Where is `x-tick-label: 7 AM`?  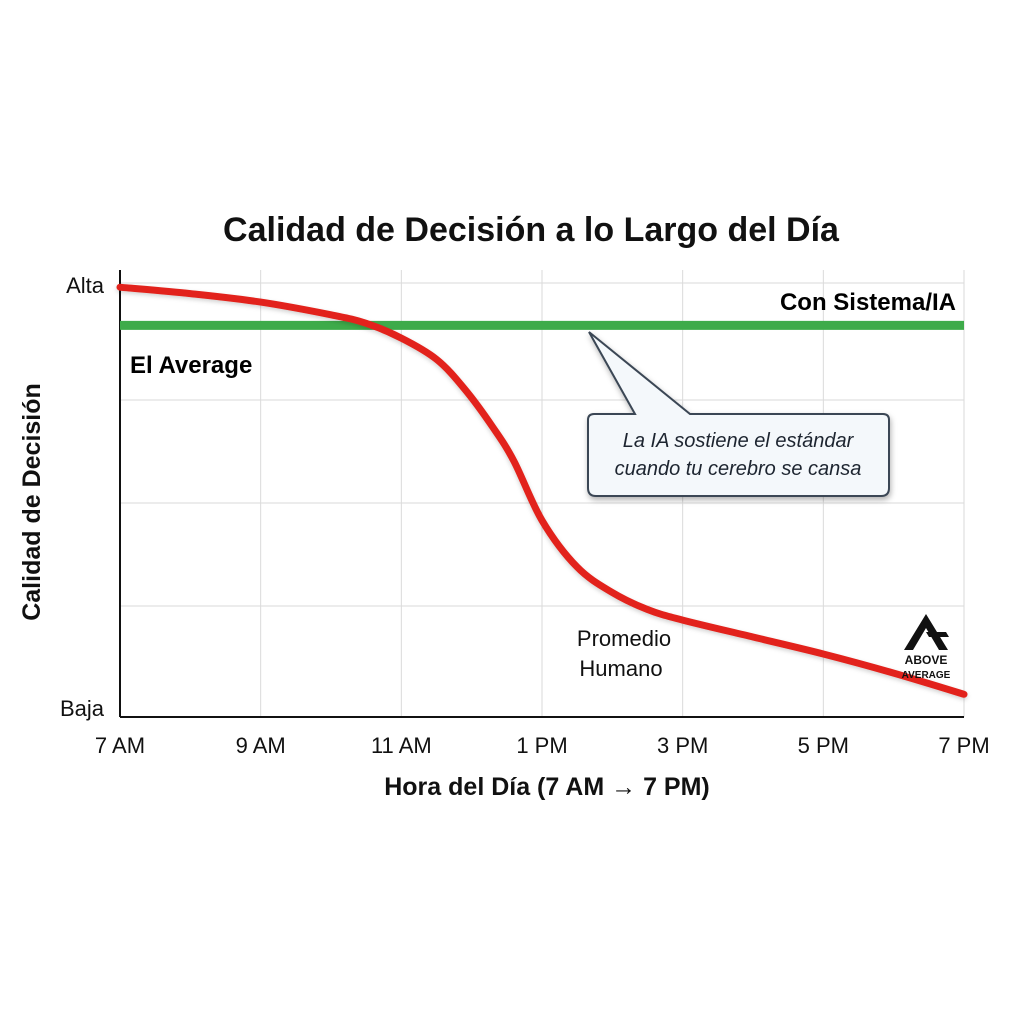 x-tick-label: 7 AM is located at coordinates (120, 745).